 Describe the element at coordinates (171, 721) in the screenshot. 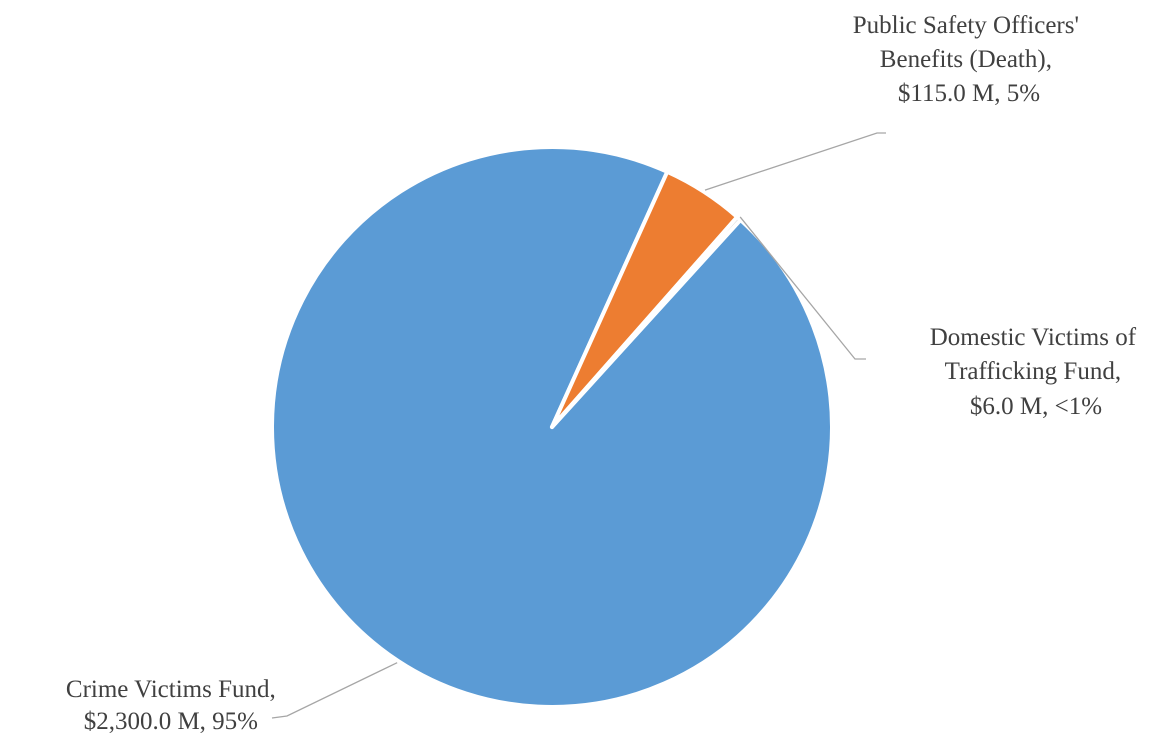

I see `label-crime-victims-fund-line-2: $2,300.0 M, 95%` at that location.